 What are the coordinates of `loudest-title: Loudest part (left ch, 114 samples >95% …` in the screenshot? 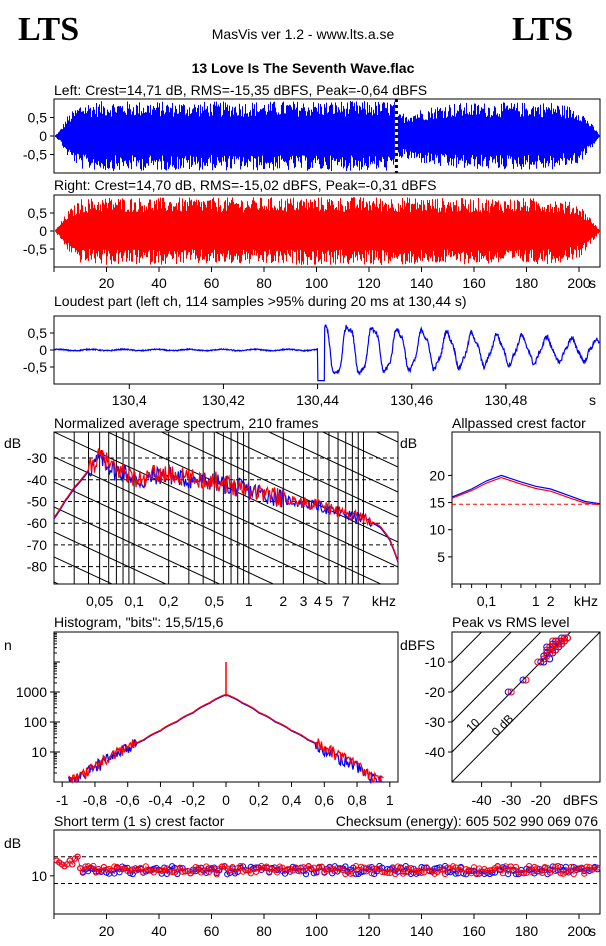 It's located at (260, 301).